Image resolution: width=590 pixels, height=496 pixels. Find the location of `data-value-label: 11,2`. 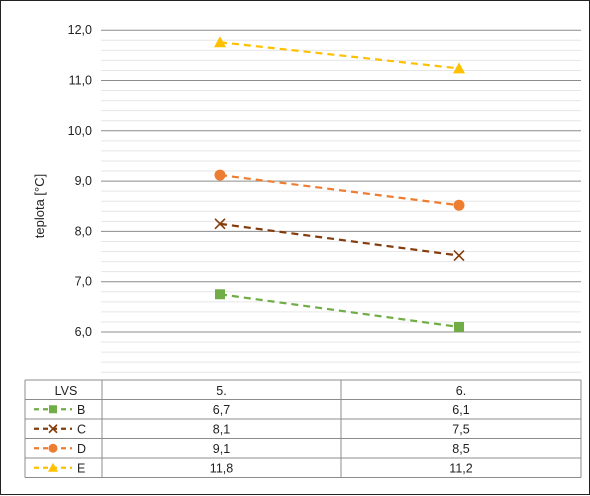

data-value-label: 11,2 is located at coordinates (460, 468).